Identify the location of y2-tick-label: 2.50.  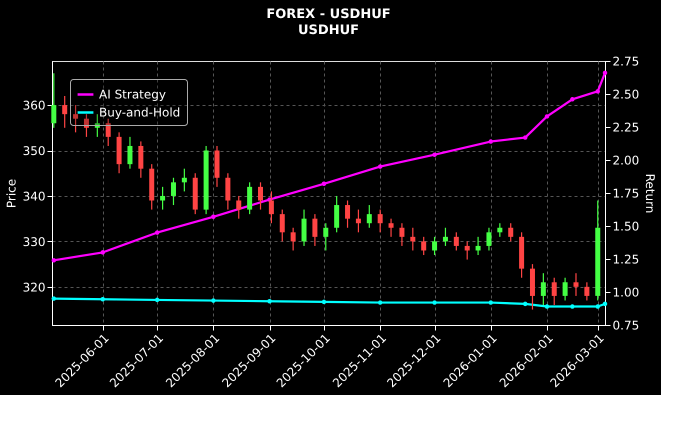
(626, 95).